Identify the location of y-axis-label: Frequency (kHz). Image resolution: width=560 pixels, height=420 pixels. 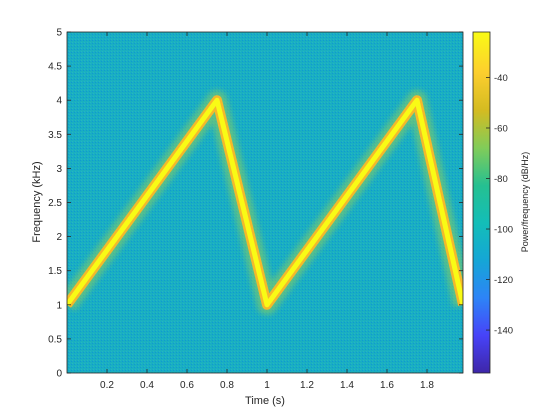
(37, 201).